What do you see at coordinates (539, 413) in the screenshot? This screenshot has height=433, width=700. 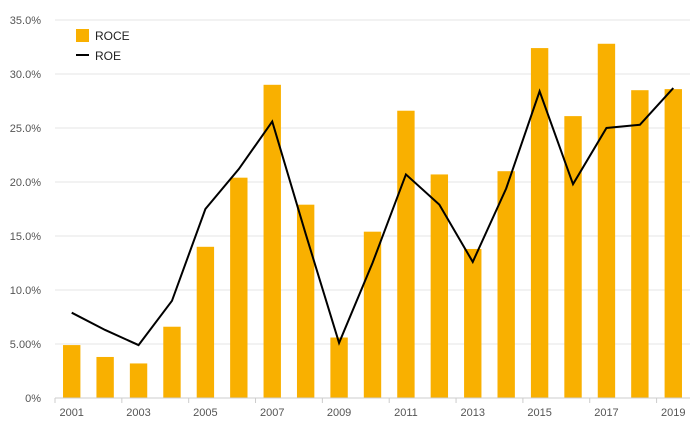 I see `x-tick-label: 2015` at bounding box center [539, 413].